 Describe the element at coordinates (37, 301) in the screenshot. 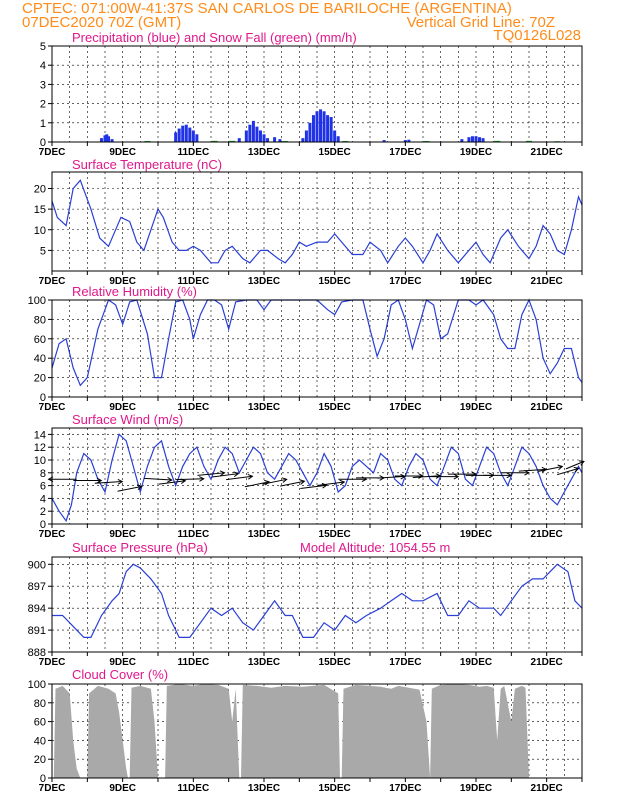

I see `y-tick-label: 100` at that location.